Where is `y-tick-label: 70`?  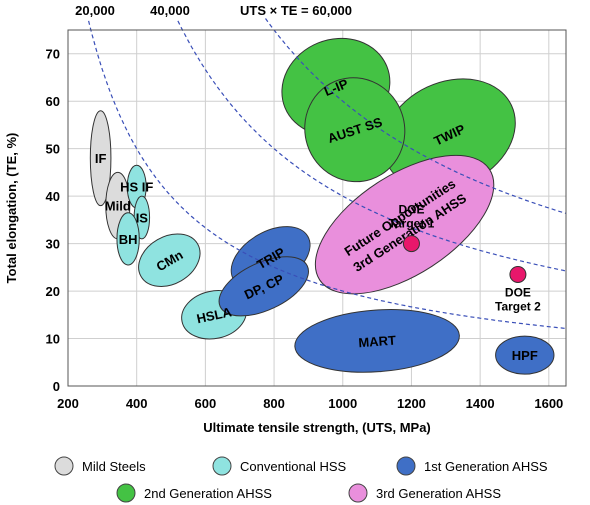 y-tick-label: 70 is located at coordinates (53, 54).